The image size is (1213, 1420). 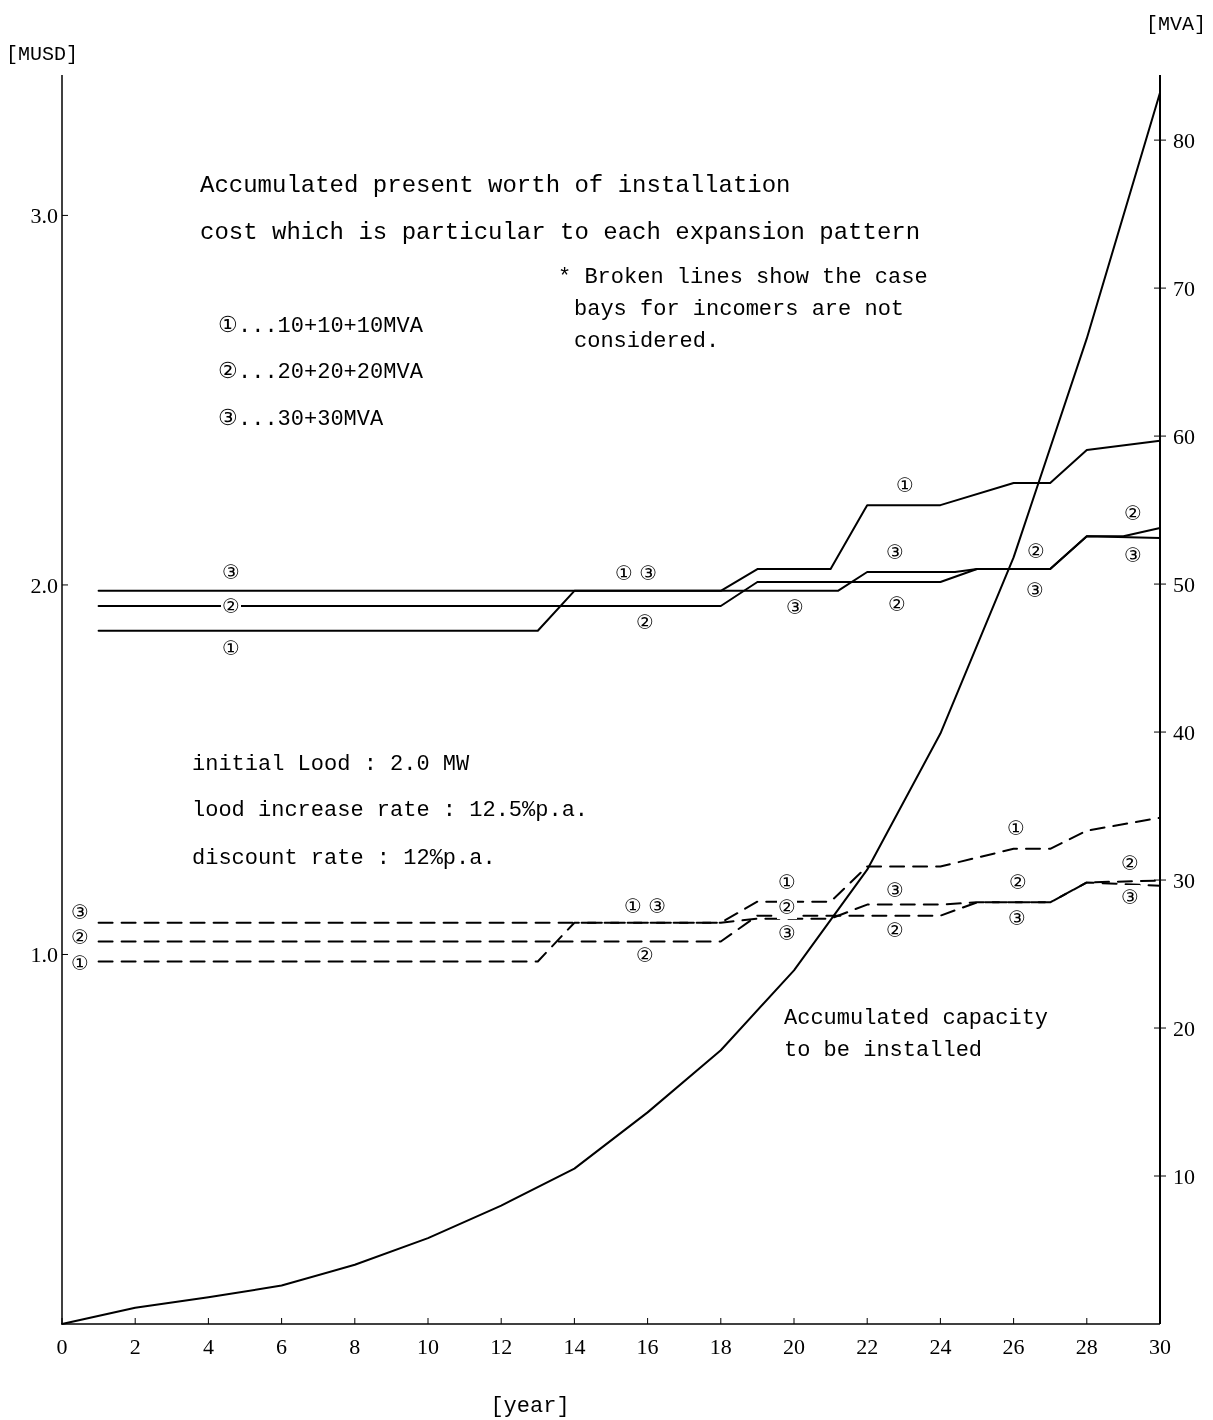 I want to click on x-tick-label: 18, so click(x=720, y=1346).